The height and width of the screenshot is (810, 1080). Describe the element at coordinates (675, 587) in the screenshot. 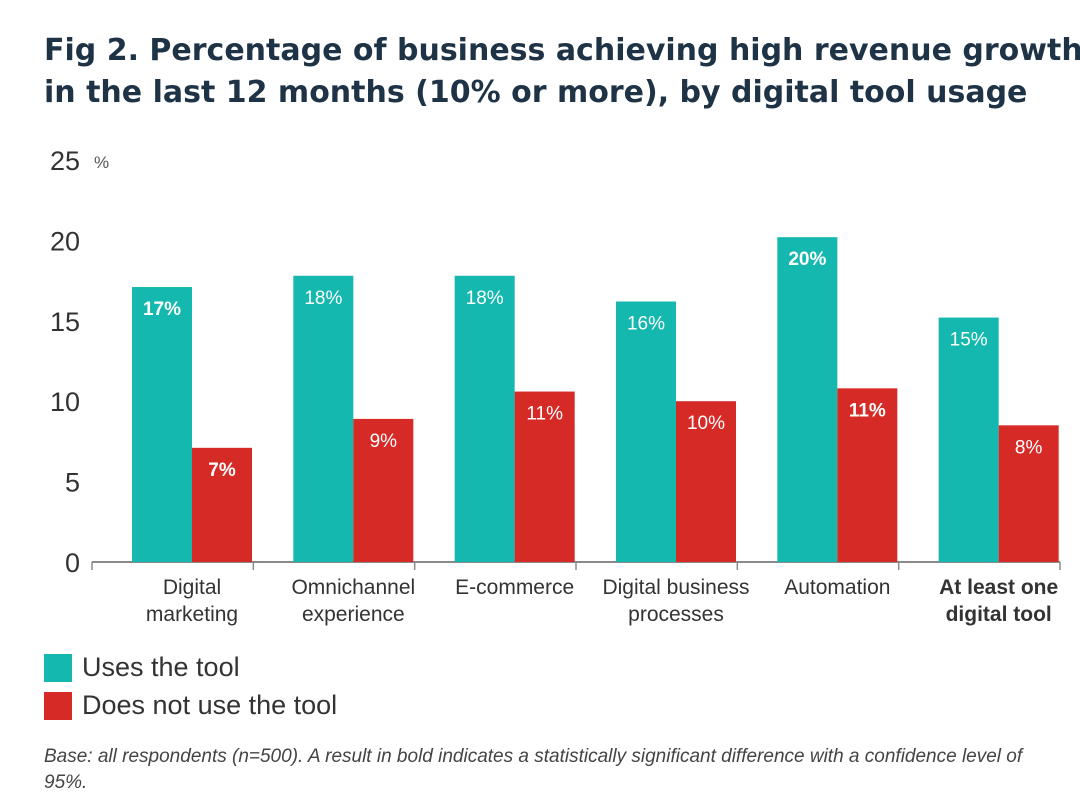

I see `x-category-label: Digital business` at that location.